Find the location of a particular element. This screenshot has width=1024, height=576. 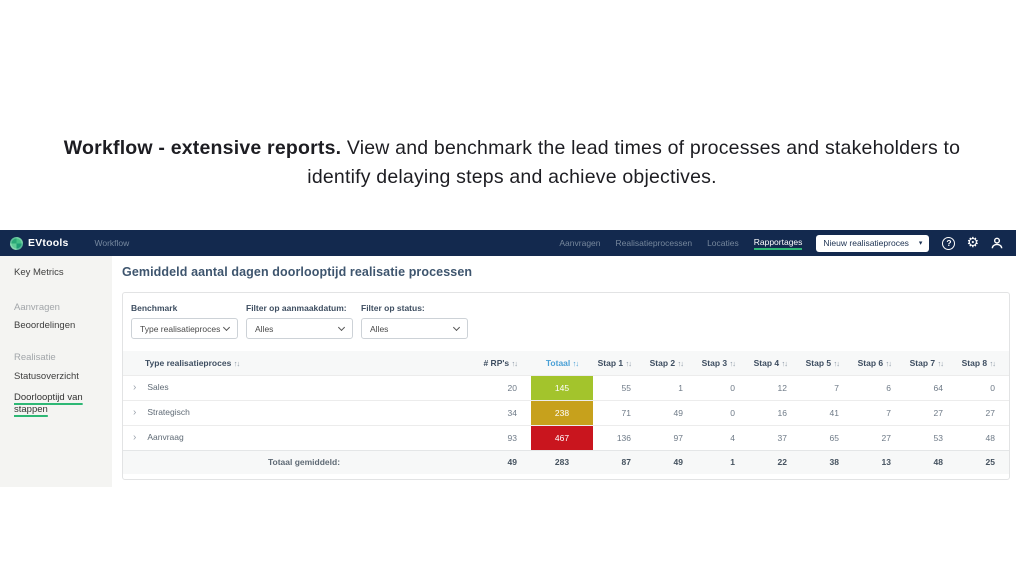

row-type-cell: › Strategisch is located at coordinates (299, 412).